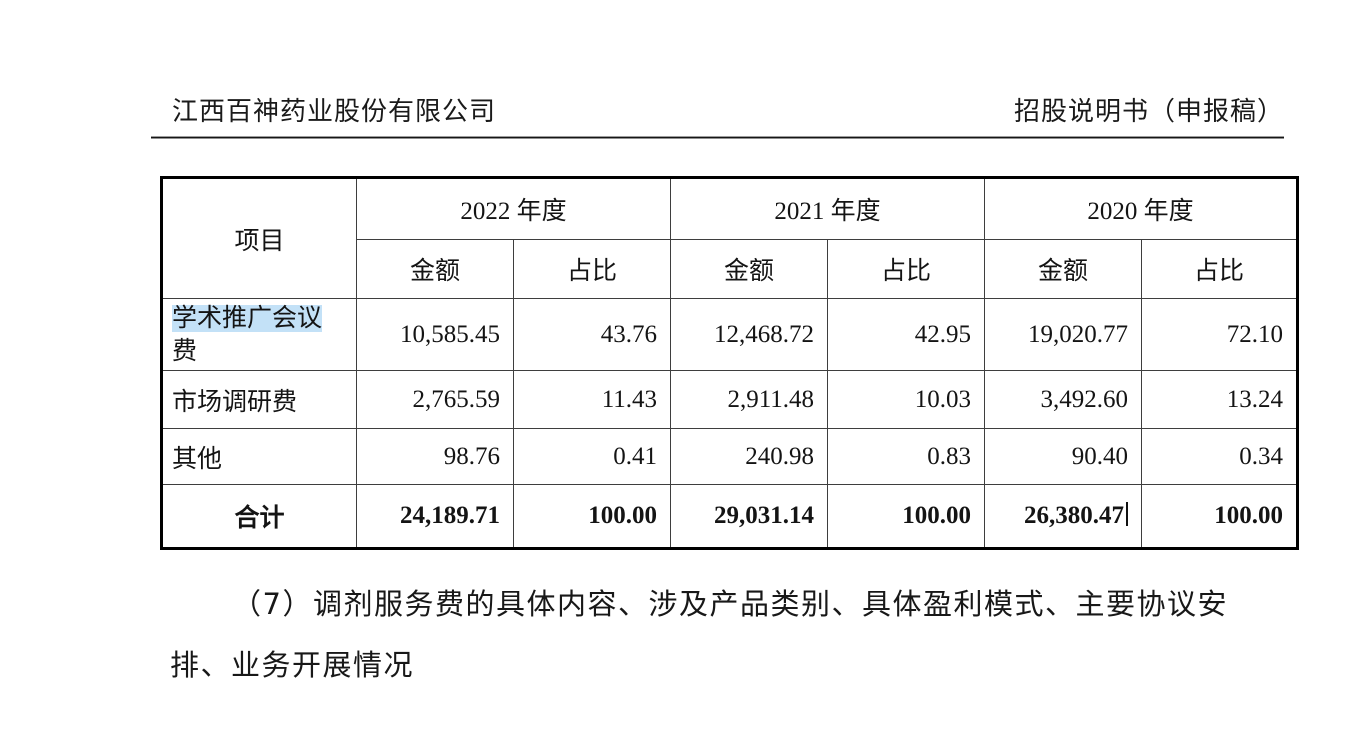 This screenshot has height=734, width=1356. I want to click on year-header-row: 项目 2022 年度 2021 年度 2020 年度, so click(730, 238).